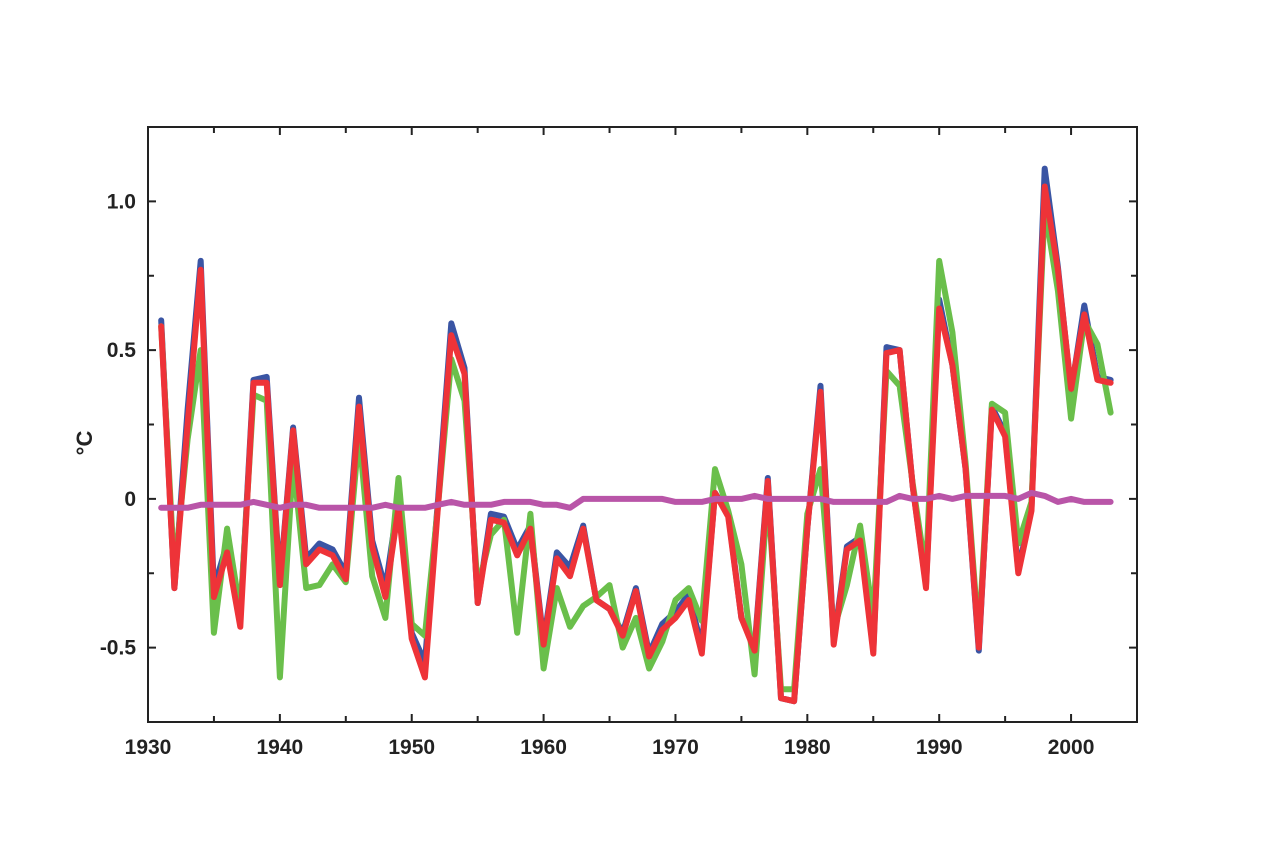 The height and width of the screenshot is (850, 1280). I want to click on x-tick-label: 1970, so click(675, 747).